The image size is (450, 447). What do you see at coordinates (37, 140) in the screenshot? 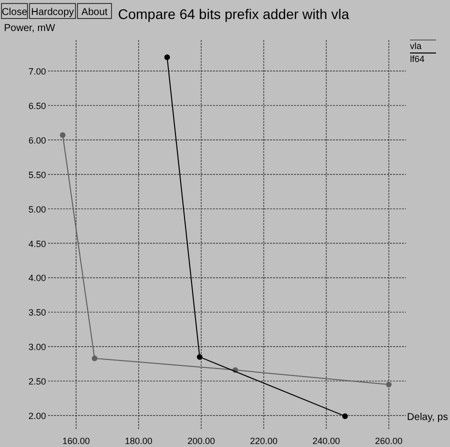
I see `y-tick-label: 6.00` at bounding box center [37, 140].